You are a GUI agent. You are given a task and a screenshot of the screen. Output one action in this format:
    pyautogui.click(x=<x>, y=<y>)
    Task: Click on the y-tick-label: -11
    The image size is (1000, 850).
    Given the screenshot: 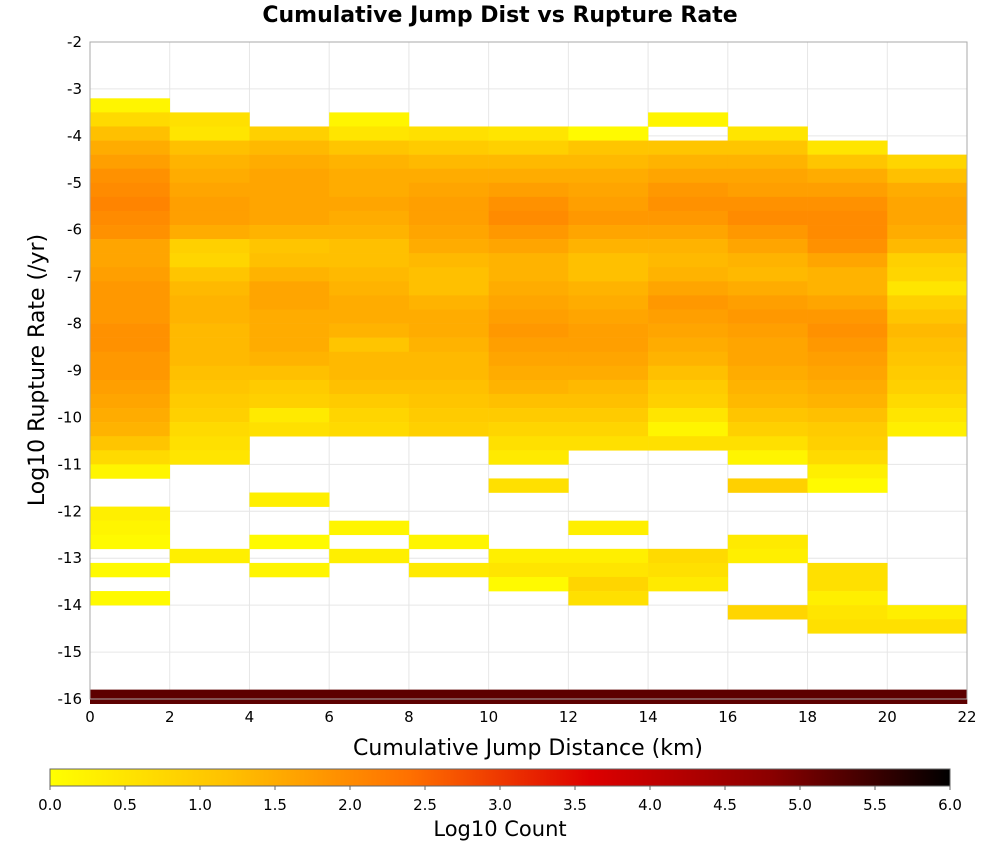 What is the action you would take?
    pyautogui.click(x=70, y=464)
    